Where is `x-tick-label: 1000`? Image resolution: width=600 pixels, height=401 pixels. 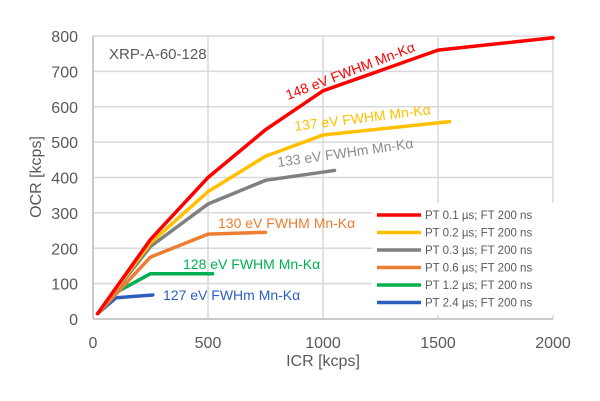
x-tick-label: 1000 is located at coordinates (323, 343).